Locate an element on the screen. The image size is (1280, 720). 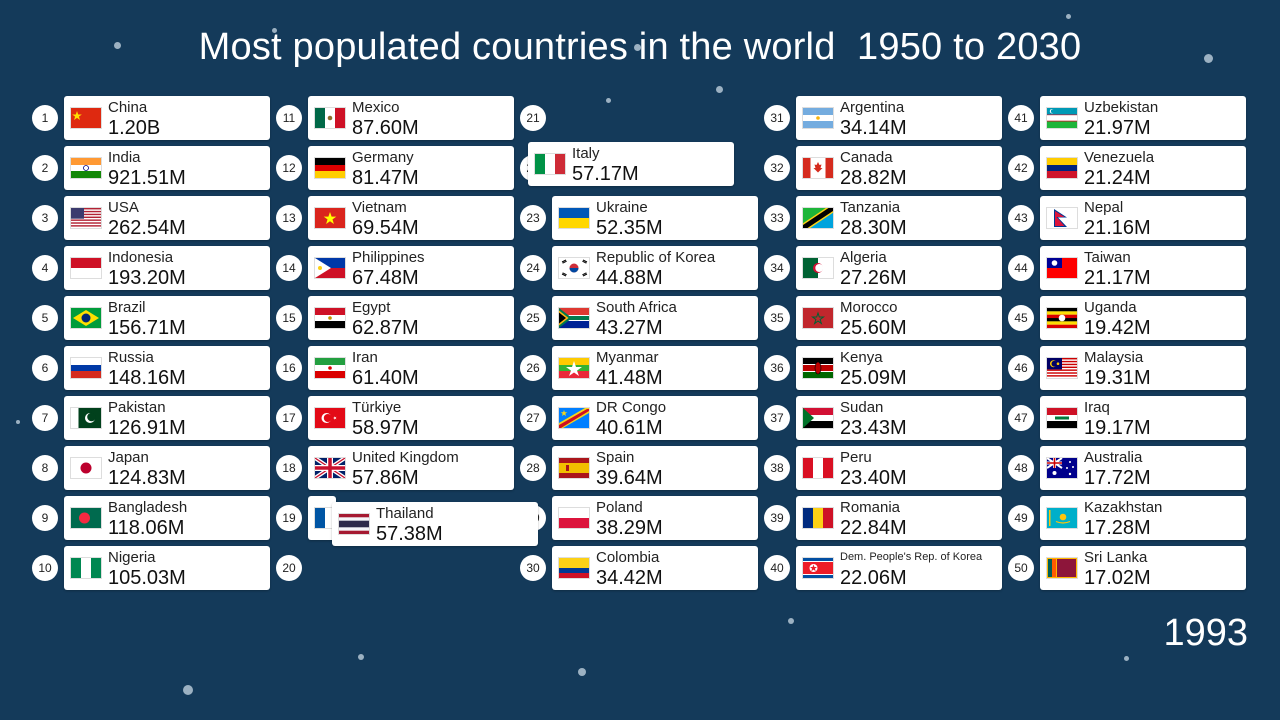
de-flag-icon is located at coordinates (330, 168).